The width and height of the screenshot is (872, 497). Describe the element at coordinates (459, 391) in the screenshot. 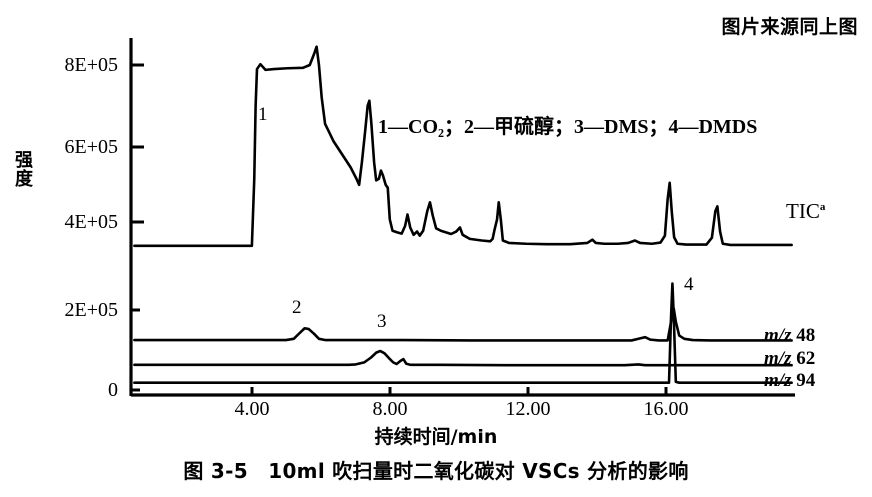

I see `x-axis-ticks` at that location.